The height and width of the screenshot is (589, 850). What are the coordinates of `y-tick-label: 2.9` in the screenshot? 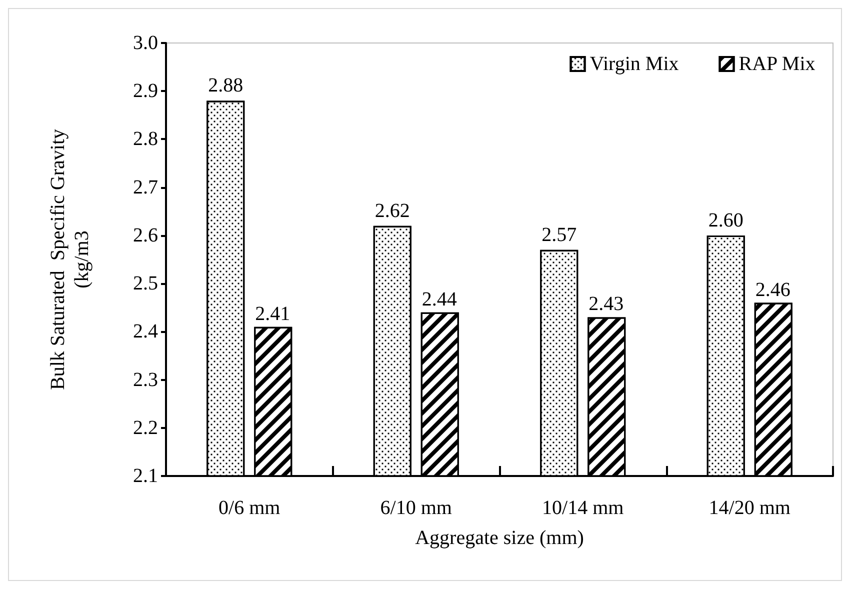 It's located at (145, 91).